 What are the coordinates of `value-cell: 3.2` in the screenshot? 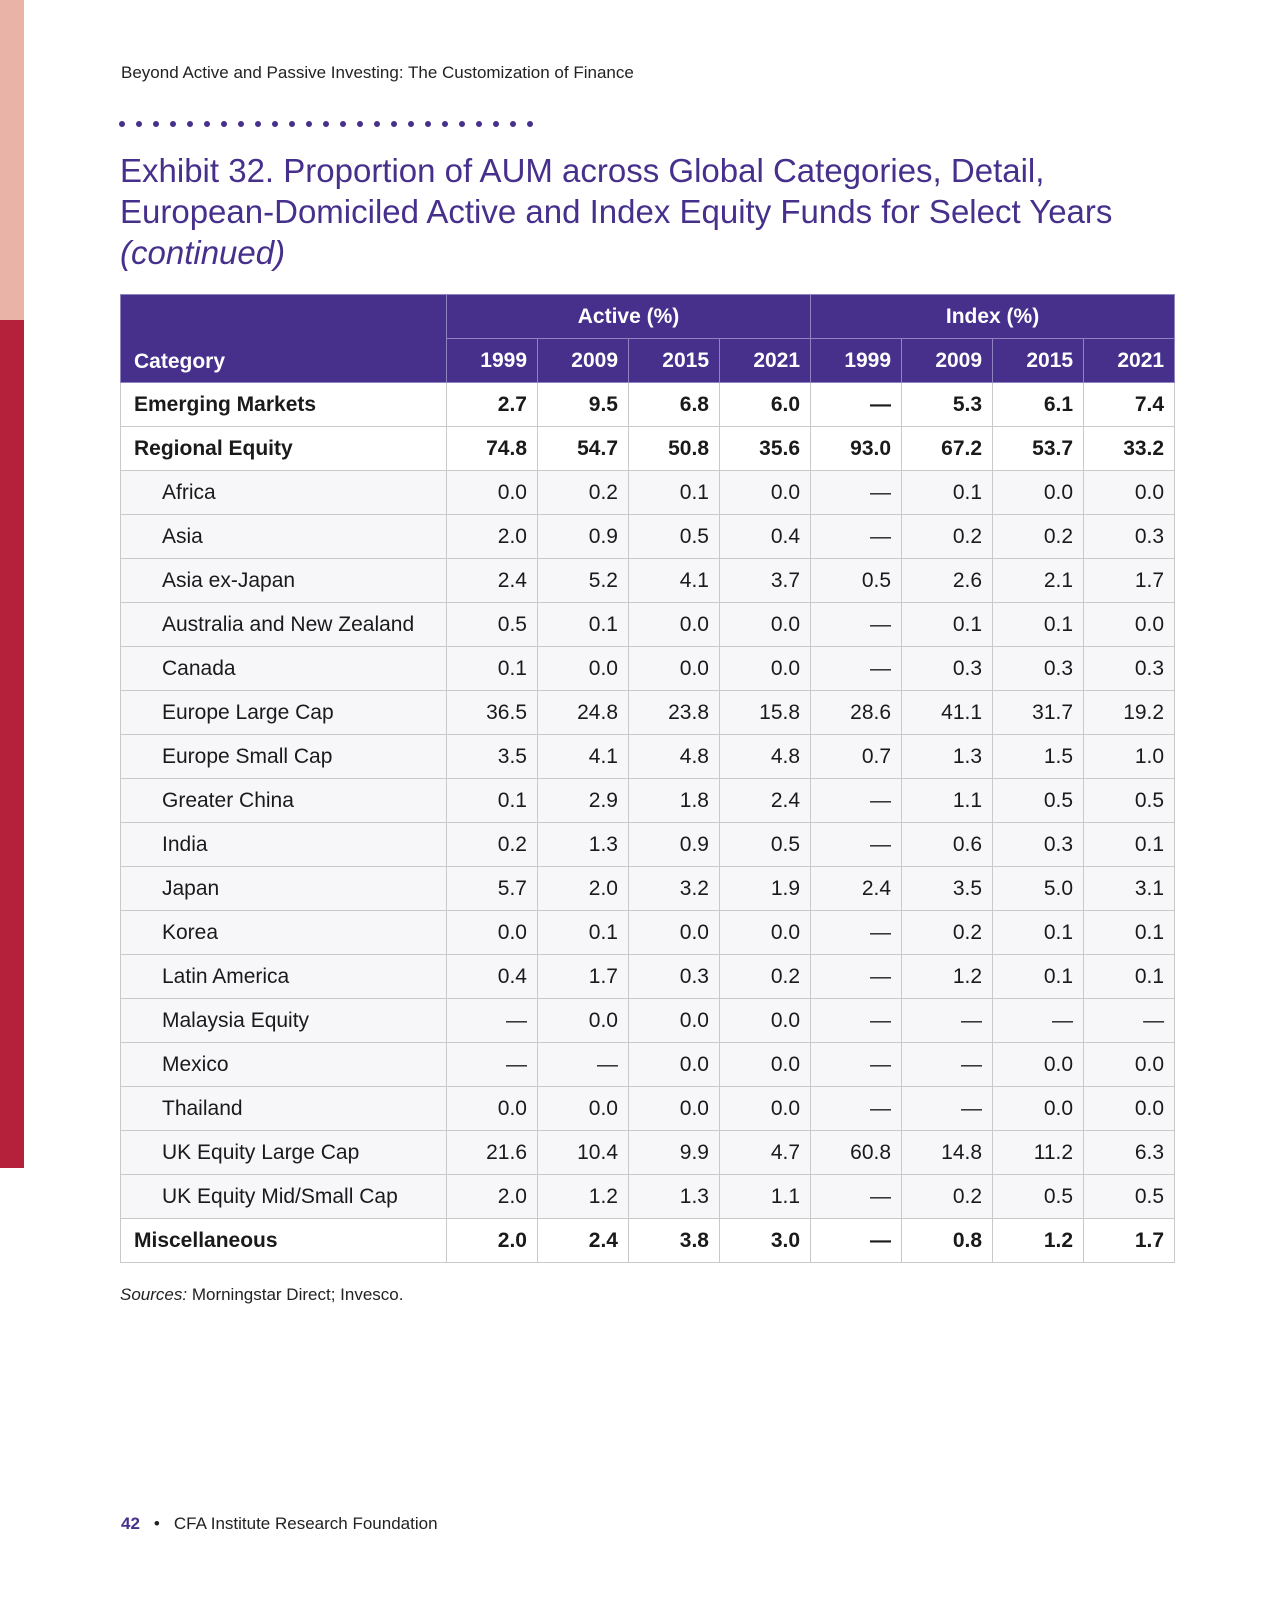 It's located at (674, 888).